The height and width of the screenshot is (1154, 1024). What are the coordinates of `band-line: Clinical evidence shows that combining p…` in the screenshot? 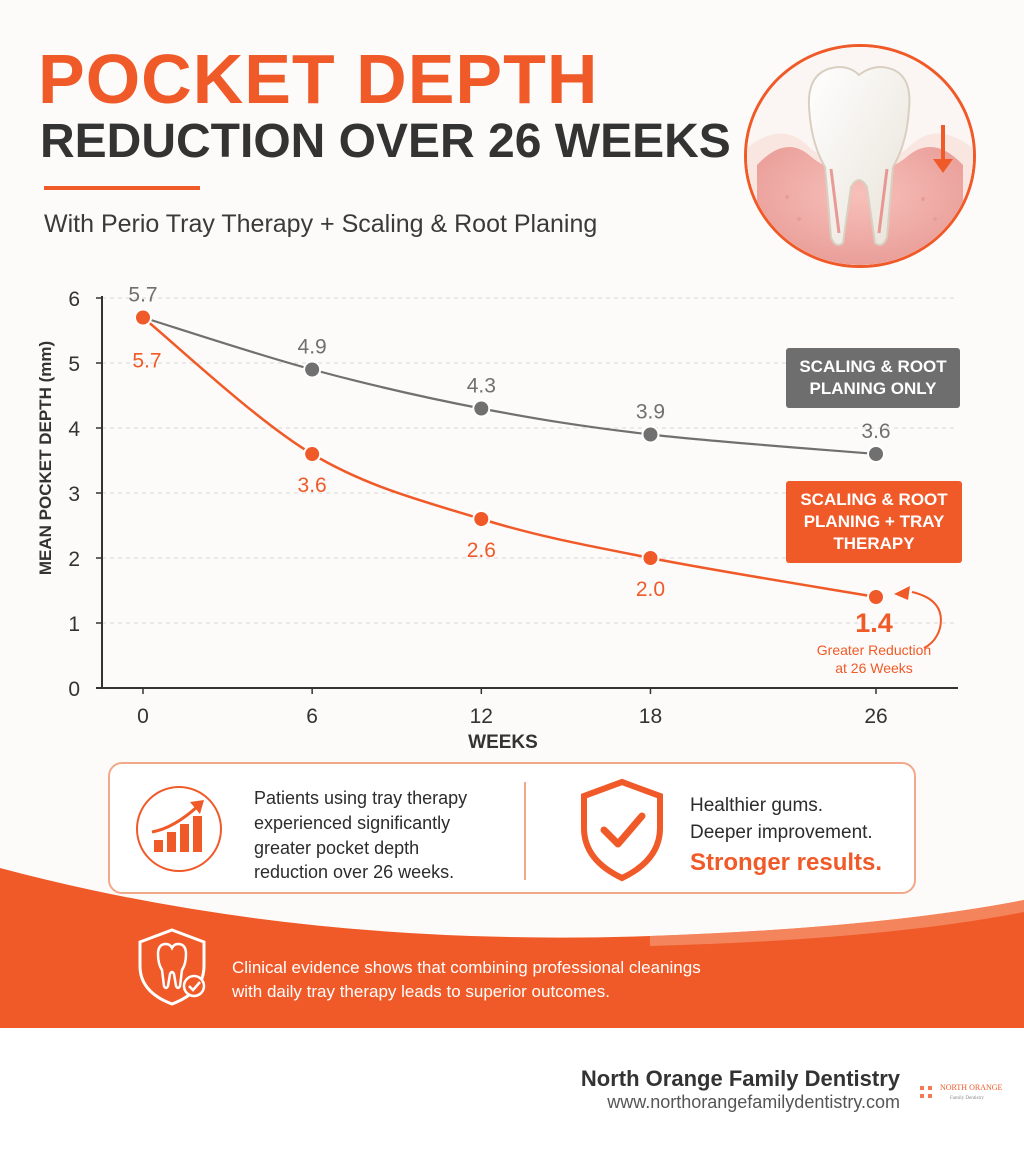 It's located at (466, 967).